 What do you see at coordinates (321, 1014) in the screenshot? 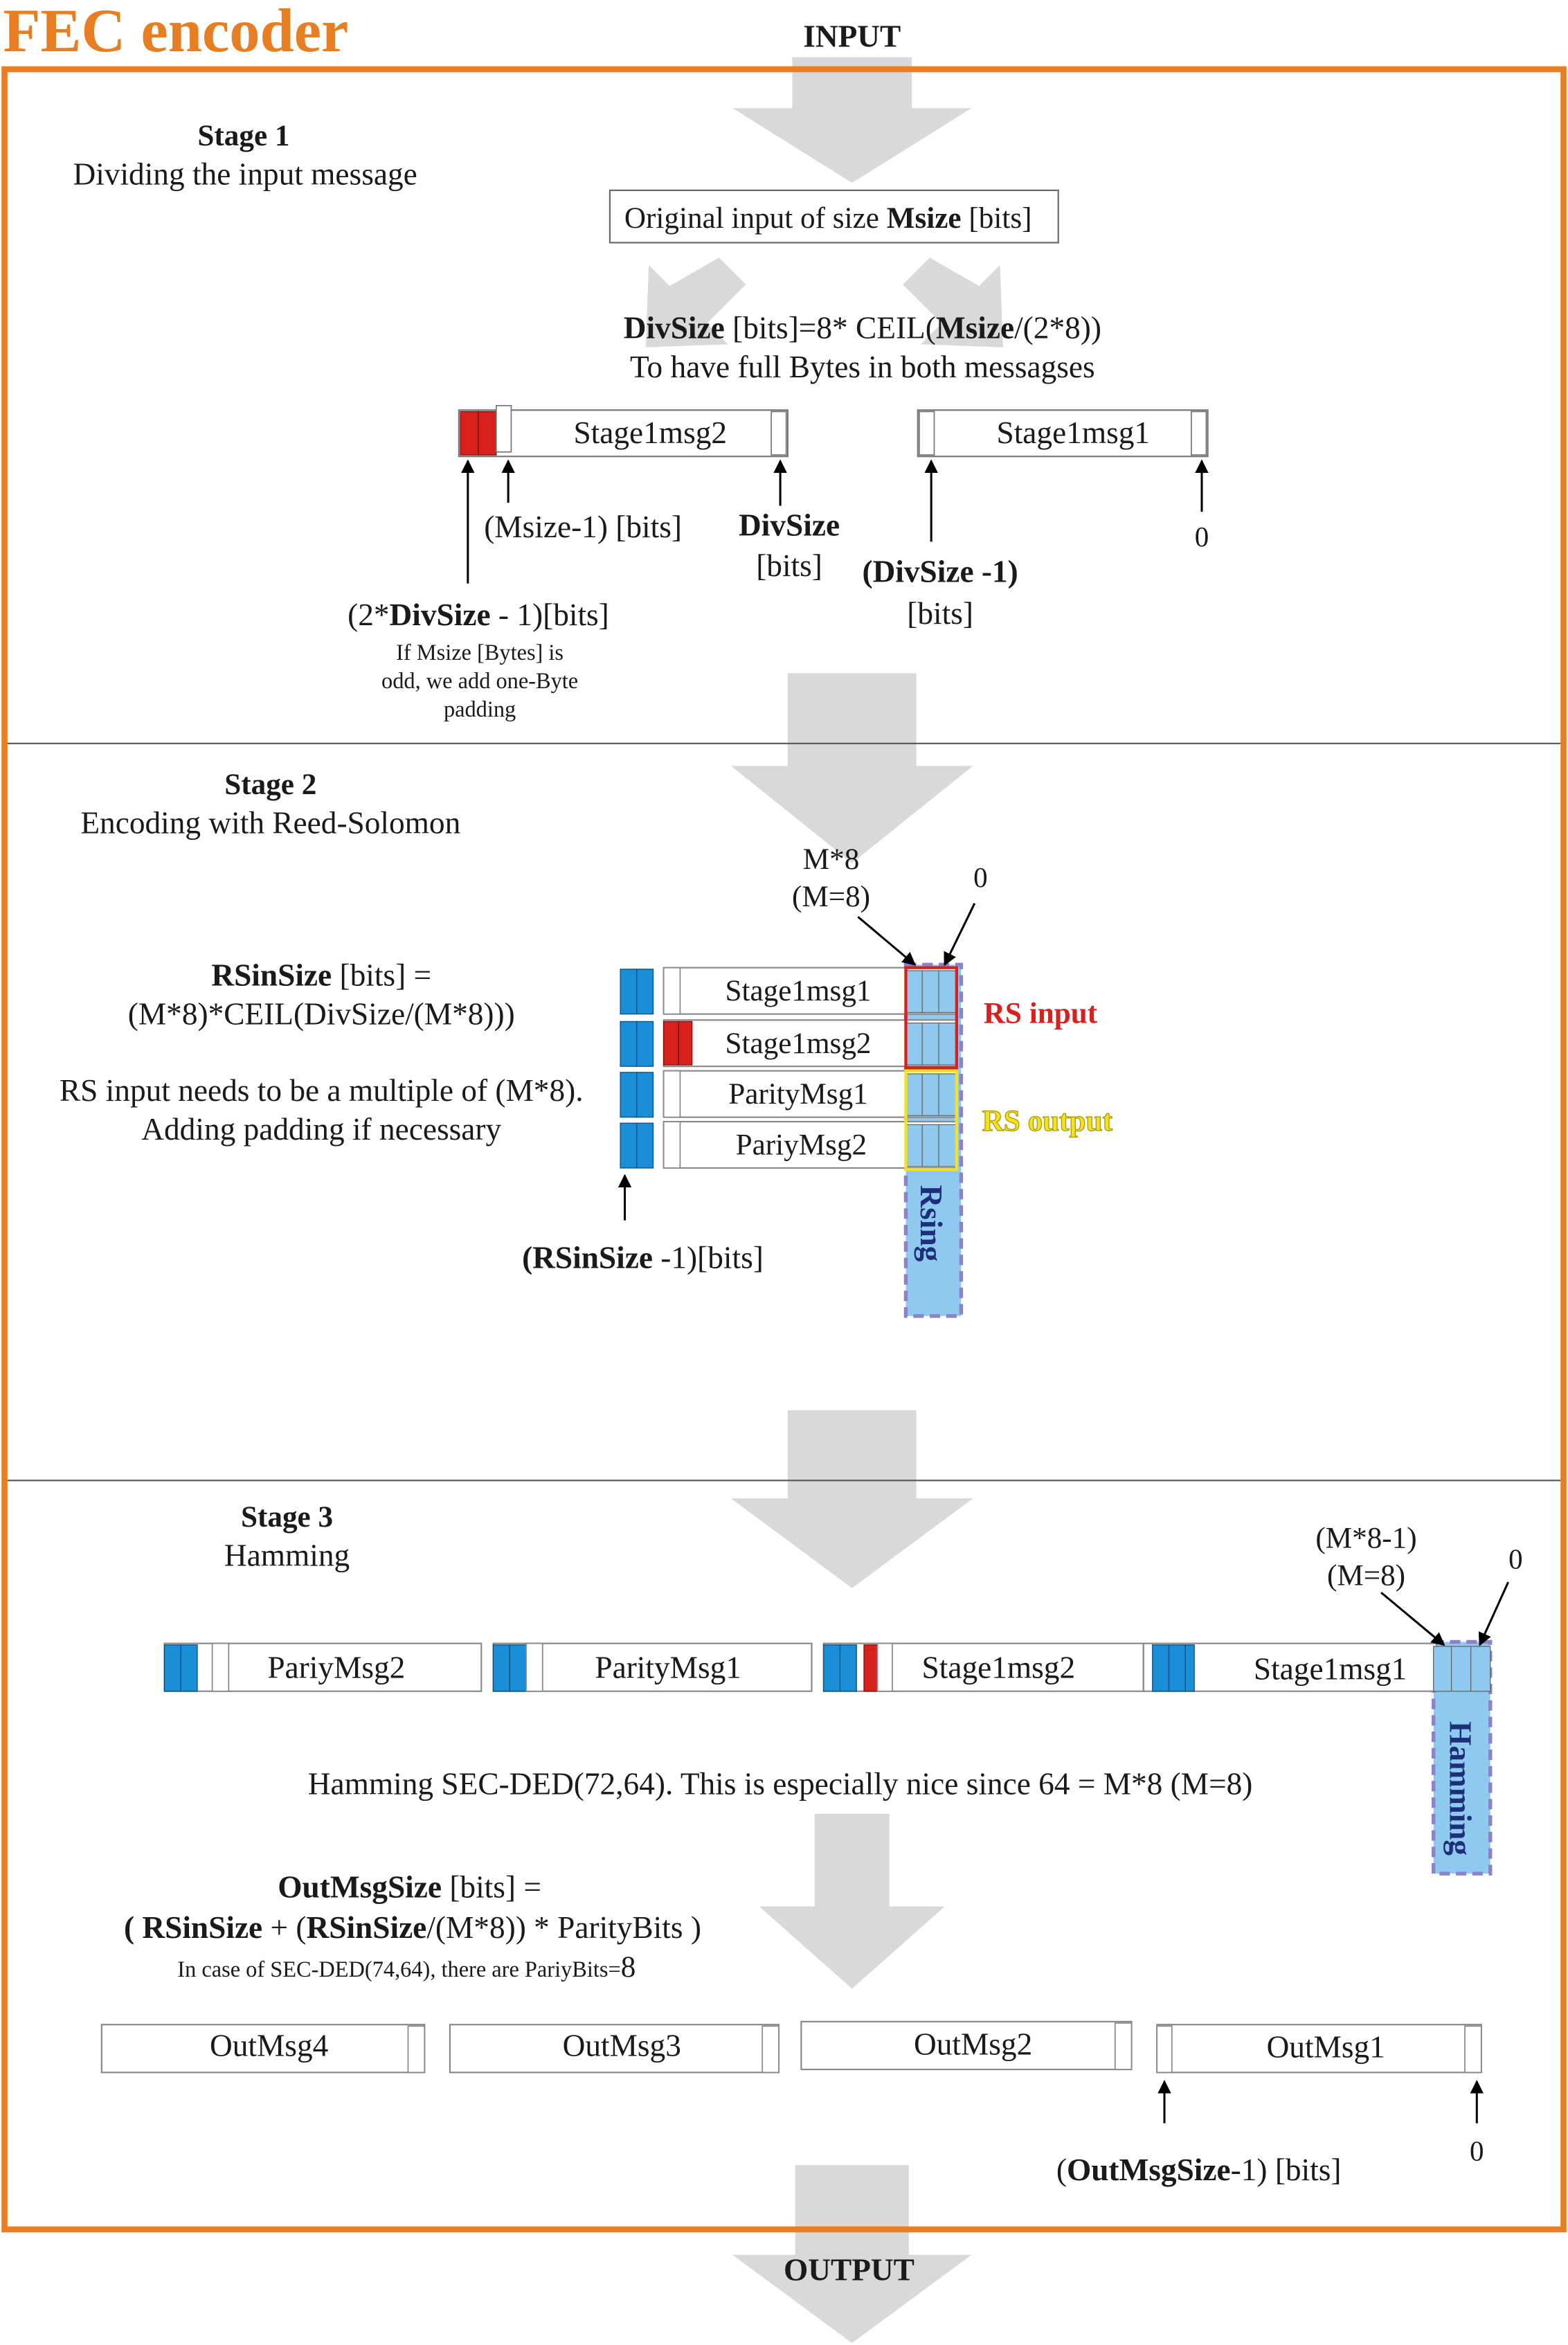
I see `rsinsize-formula-line2: (M*8)*CEIL(DivSize/(M*8)))` at bounding box center [321, 1014].